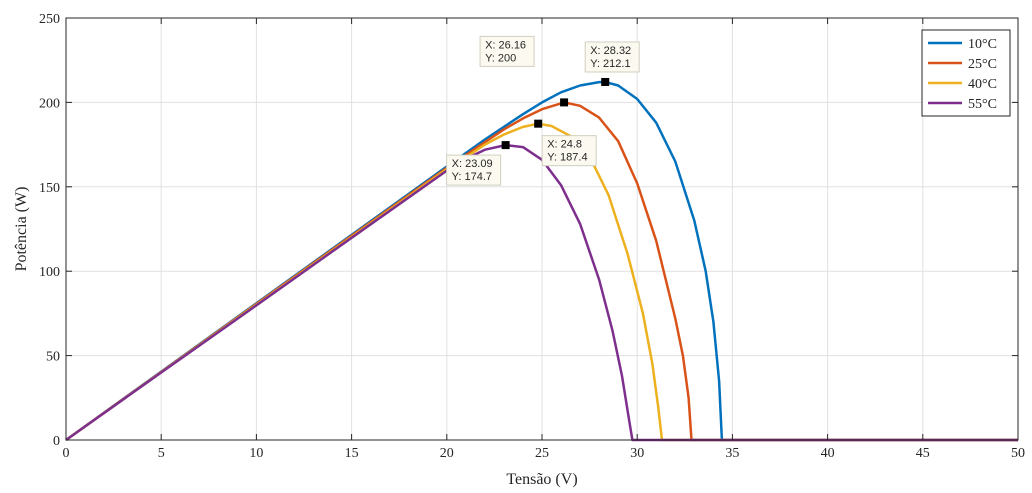 Image resolution: width=1032 pixels, height=493 pixels. What do you see at coordinates (56, 441) in the screenshot?
I see `y-tick-label: 0` at bounding box center [56, 441].